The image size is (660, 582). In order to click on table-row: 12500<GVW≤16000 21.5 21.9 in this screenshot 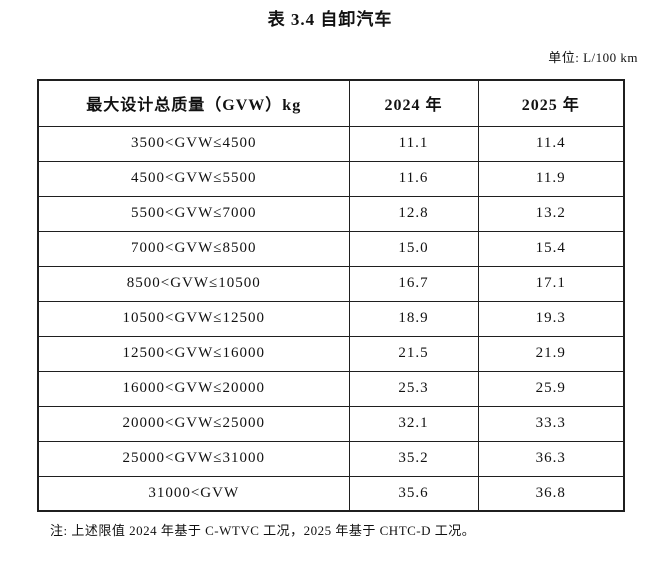, I will do `click(331, 353)`.